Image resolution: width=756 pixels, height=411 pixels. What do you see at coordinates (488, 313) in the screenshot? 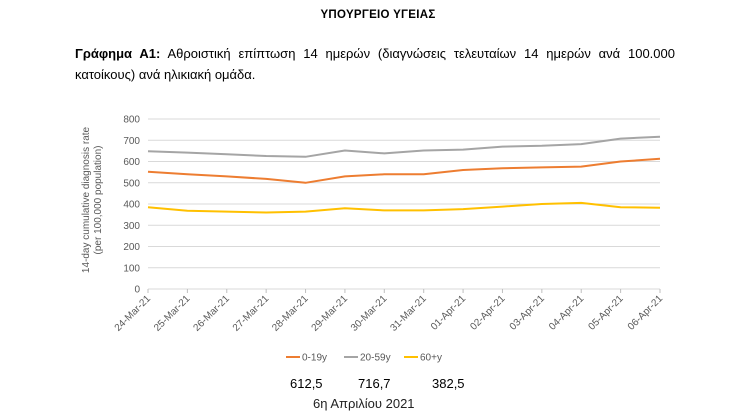
I see `x-tick-label: 02-Apr-21` at bounding box center [488, 313].